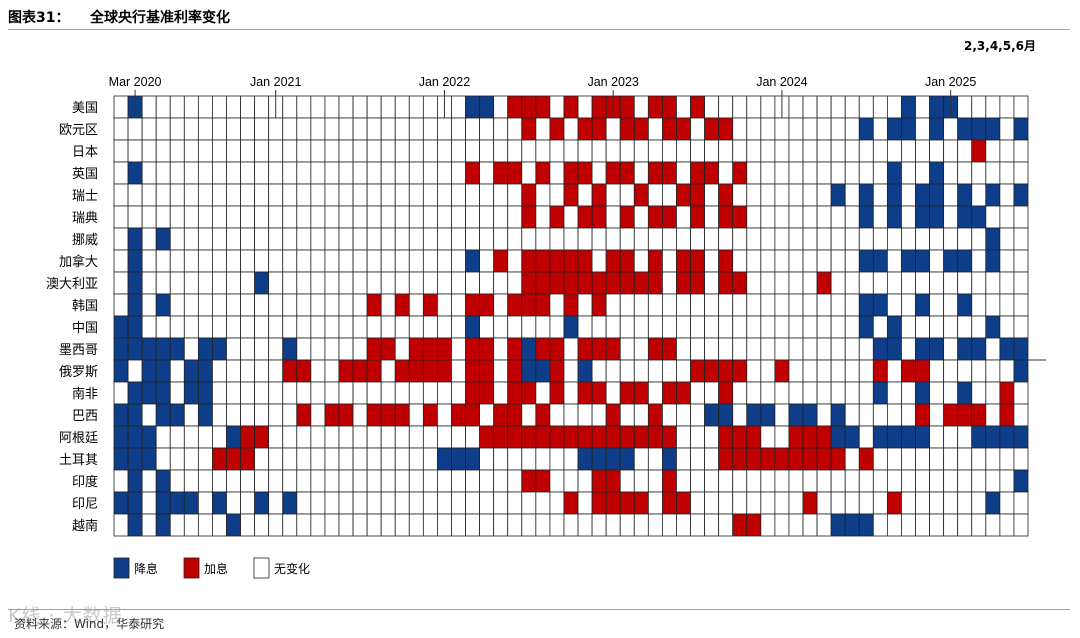 Image resolution: width=1080 pixels, height=638 pixels. I want to click on months-note: 2,3,4,5,6月, so click(1000, 46).